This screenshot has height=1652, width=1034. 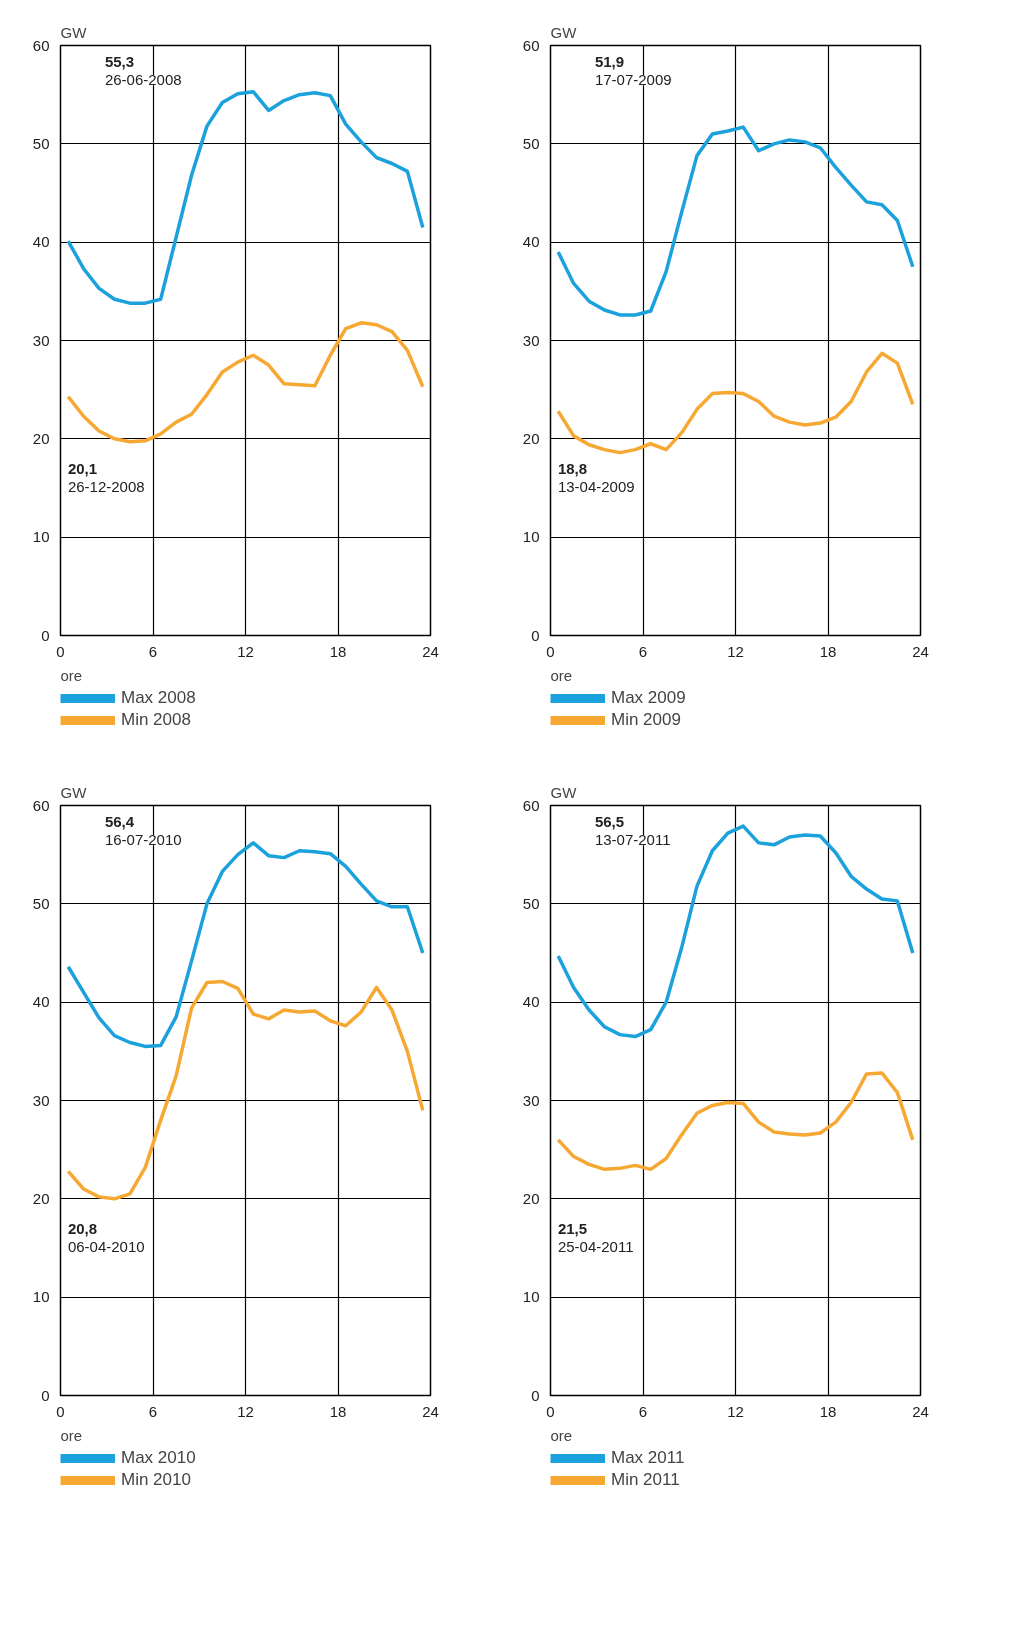 I want to click on annotation: 20,8 06-04-2010, so click(x=106, y=1238).